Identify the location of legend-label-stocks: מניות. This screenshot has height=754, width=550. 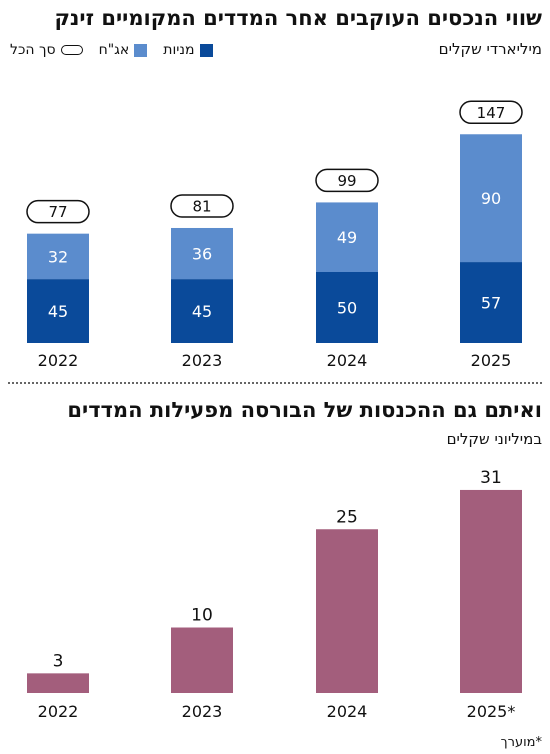
(179, 50).